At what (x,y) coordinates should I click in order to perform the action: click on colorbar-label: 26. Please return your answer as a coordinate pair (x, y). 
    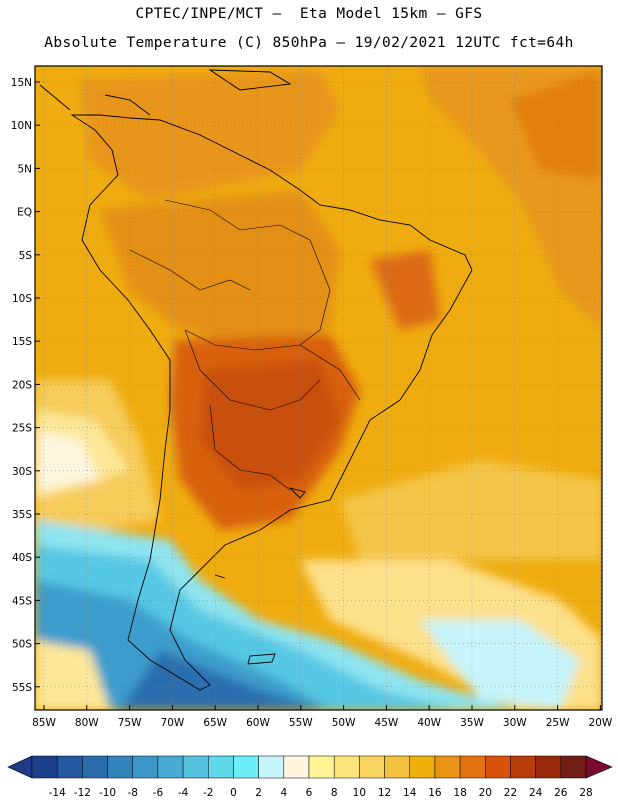
    Looking at the image, I should click on (561, 793).